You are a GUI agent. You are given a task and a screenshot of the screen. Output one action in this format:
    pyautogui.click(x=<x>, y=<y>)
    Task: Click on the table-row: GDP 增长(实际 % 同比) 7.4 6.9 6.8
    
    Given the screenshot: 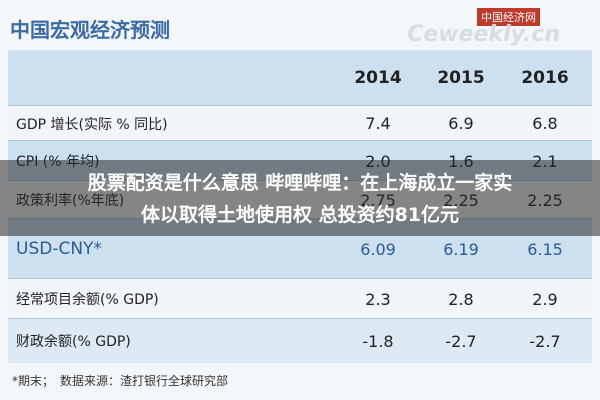 What is the action you would take?
    pyautogui.click(x=300, y=123)
    